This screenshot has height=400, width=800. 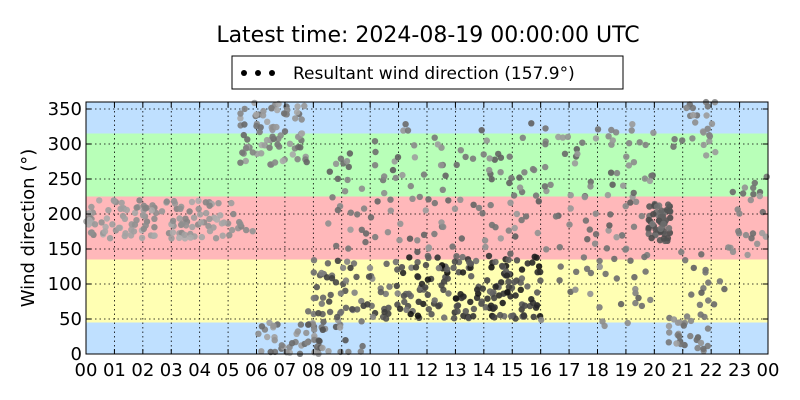 What do you see at coordinates (256, 370) in the screenshot?
I see `x-tick-label: 06` at bounding box center [256, 370].